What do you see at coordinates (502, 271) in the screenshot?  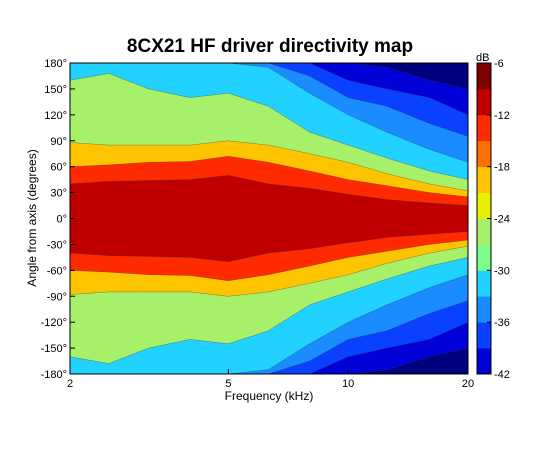 I see `colorbar-tick-label: -30` at bounding box center [502, 271].